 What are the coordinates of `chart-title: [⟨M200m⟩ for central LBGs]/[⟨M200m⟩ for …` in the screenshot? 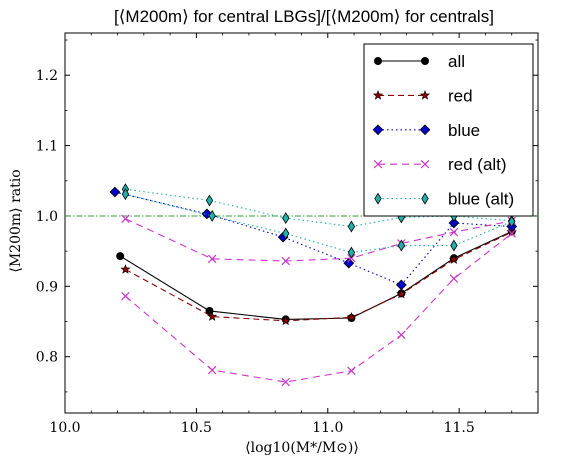 It's located at (304, 16).